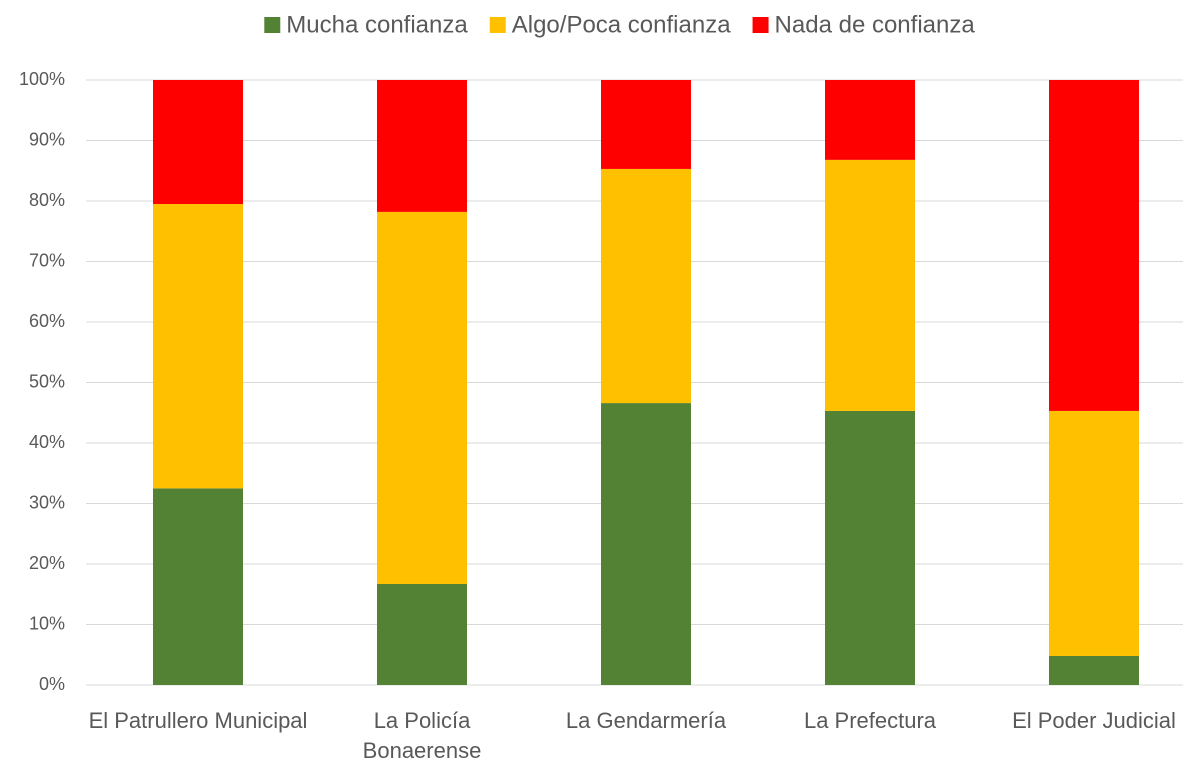 The width and height of the screenshot is (1199, 779). Describe the element at coordinates (47, 321) in the screenshot. I see `y-tick-label: 60%` at that location.